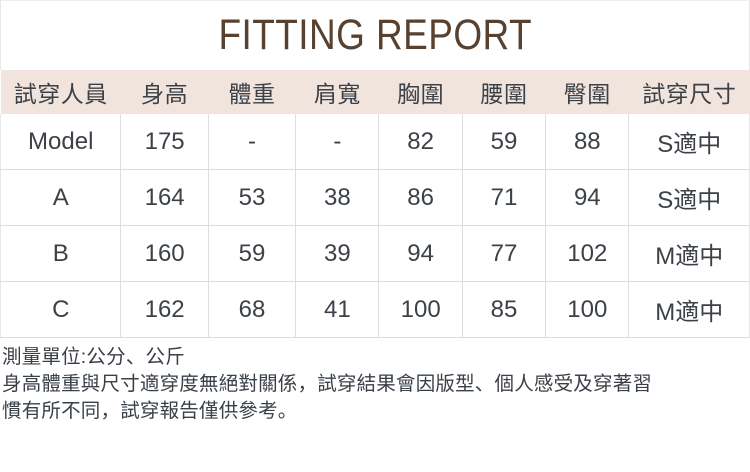 Image resolution: width=750 pixels, height=472 pixels. What do you see at coordinates (252, 197) in the screenshot?
I see `cell-weight: 53` at bounding box center [252, 197].